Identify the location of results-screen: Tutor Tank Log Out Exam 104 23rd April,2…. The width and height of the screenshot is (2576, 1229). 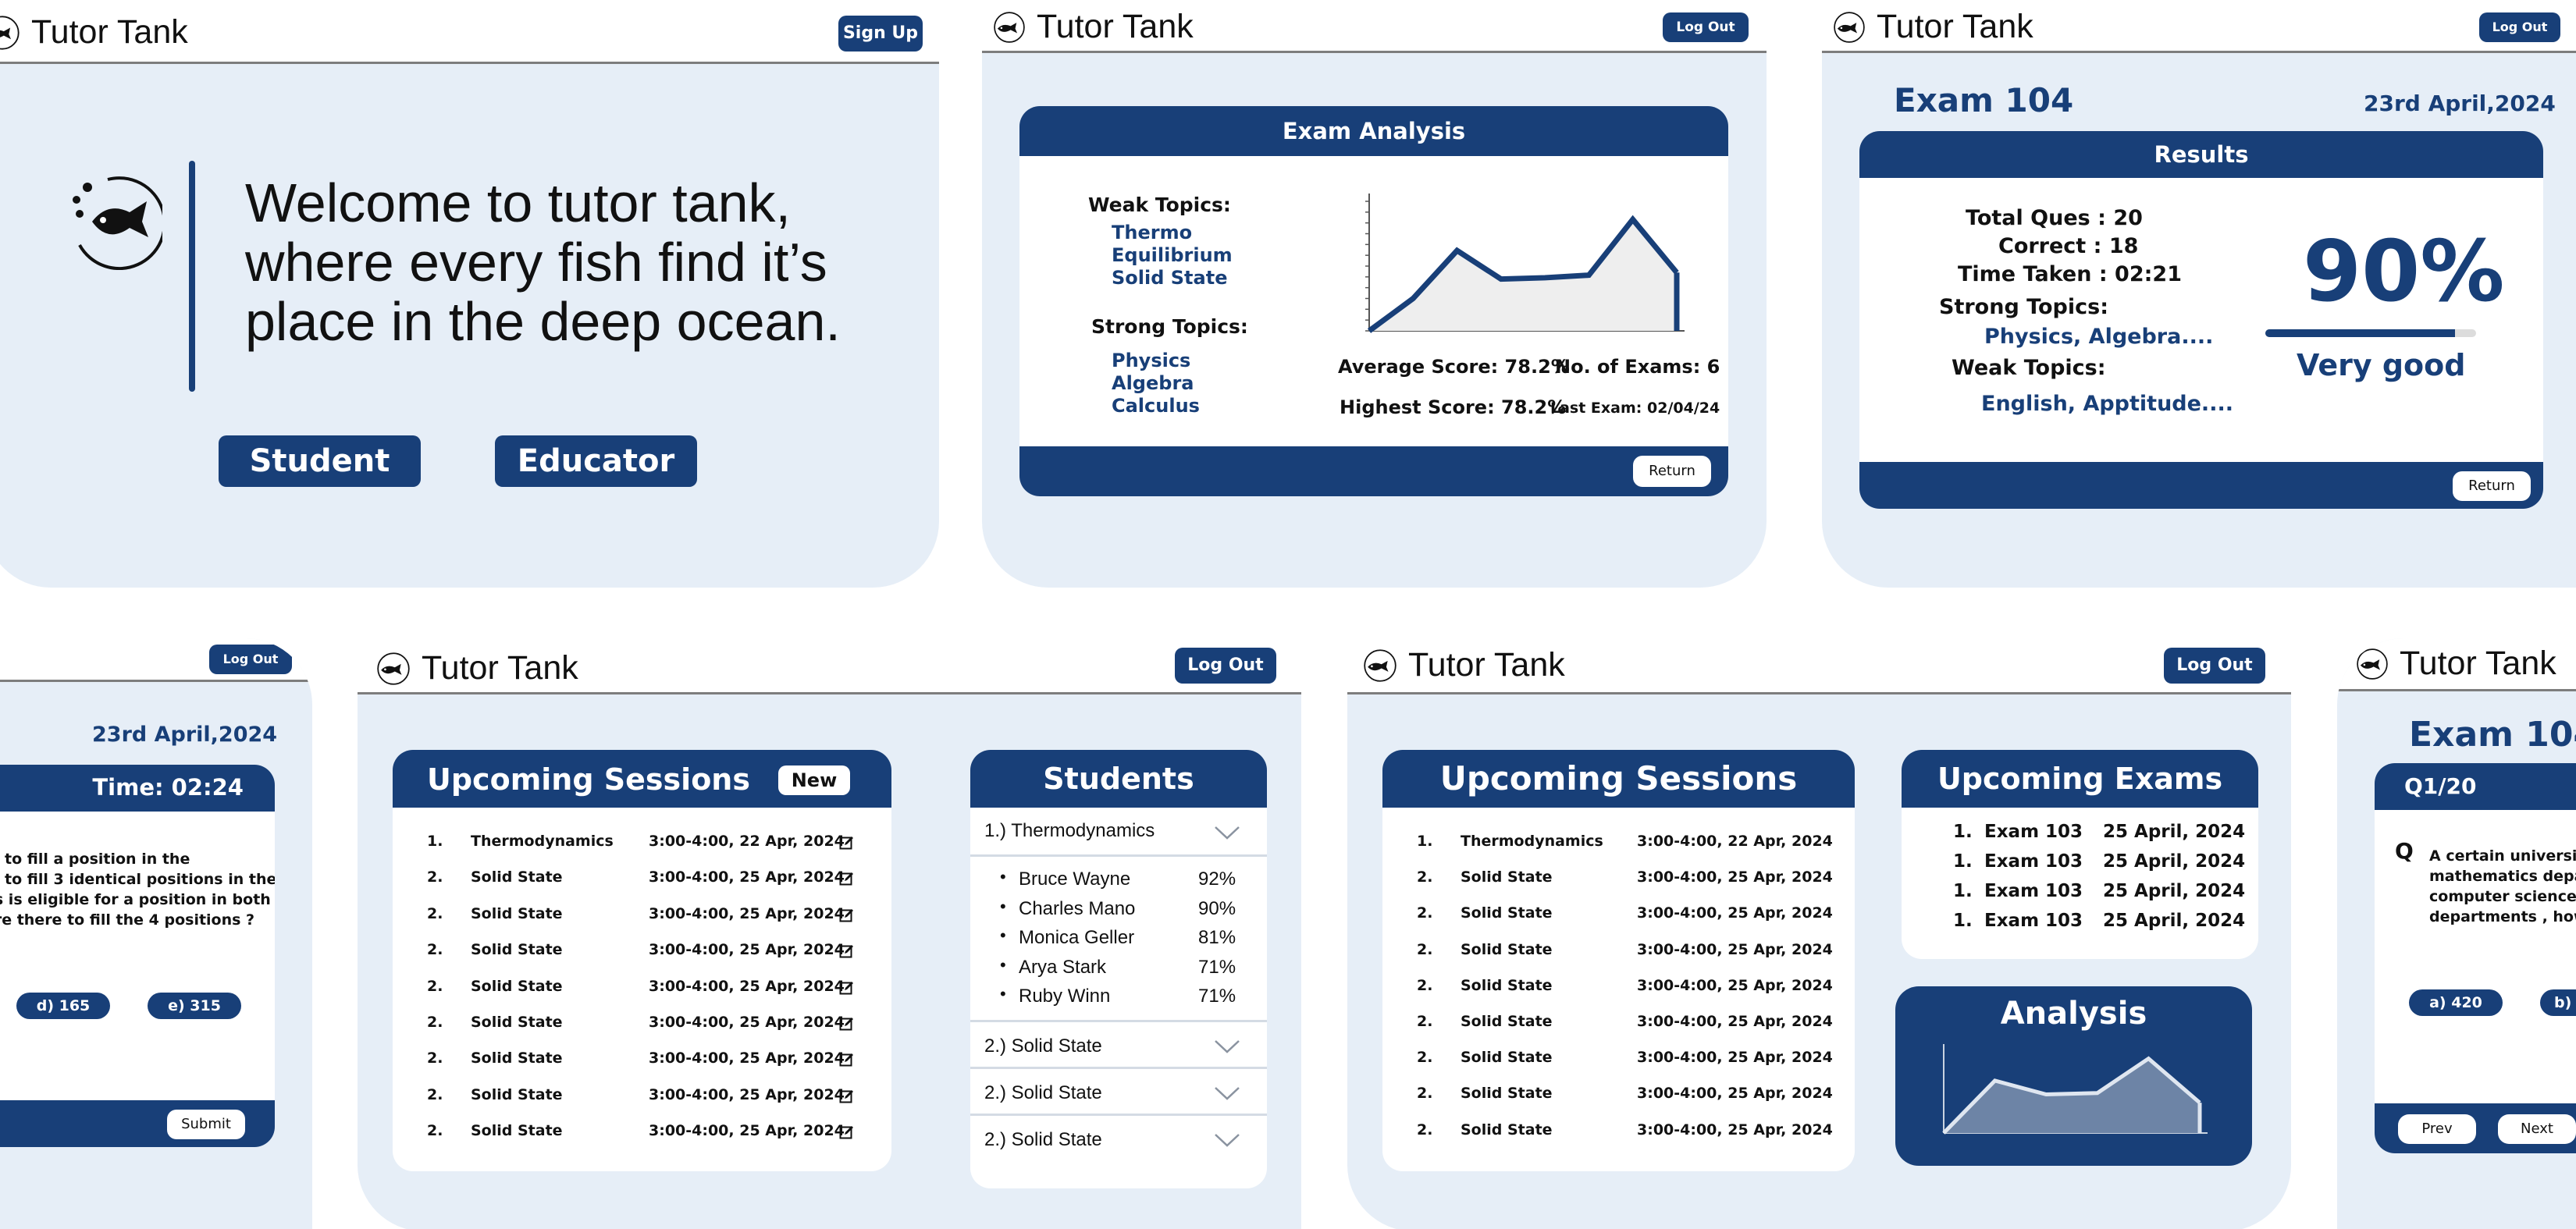
(2199, 294).